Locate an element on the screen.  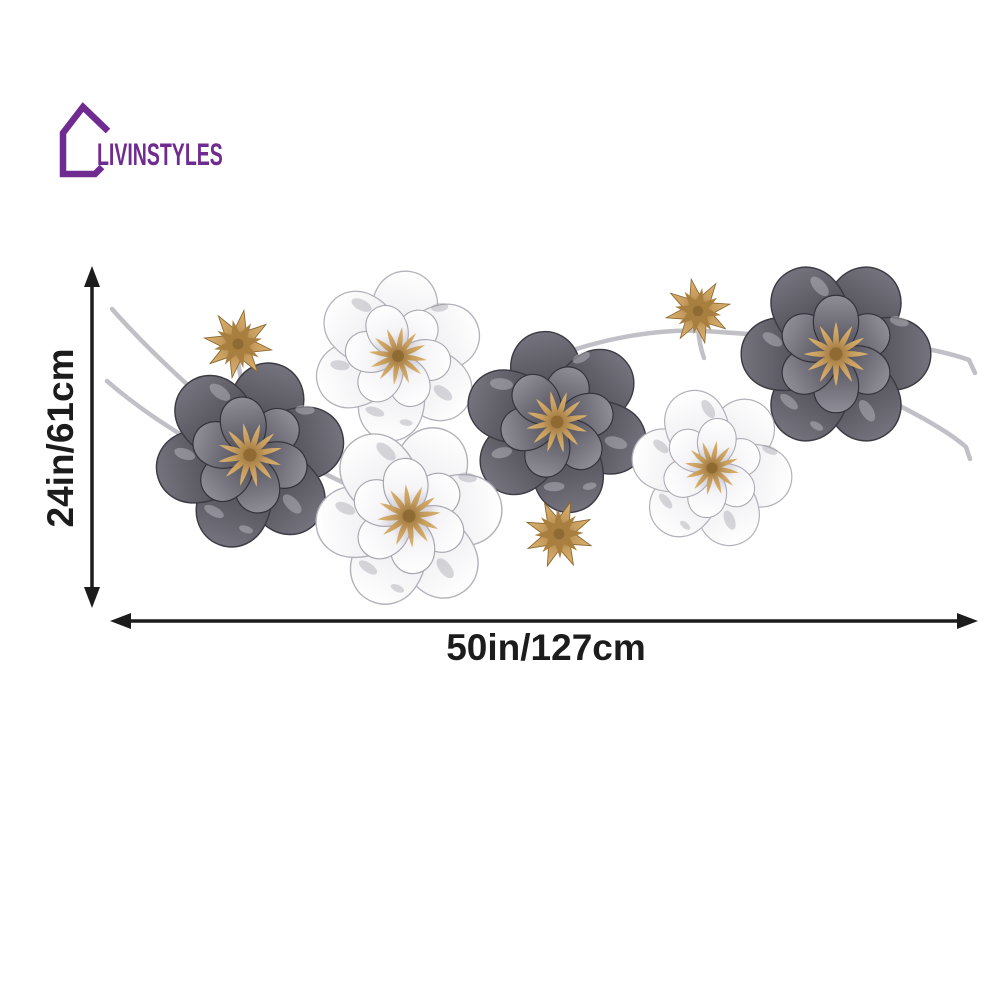
house-logo-icon is located at coordinates (85, 140).